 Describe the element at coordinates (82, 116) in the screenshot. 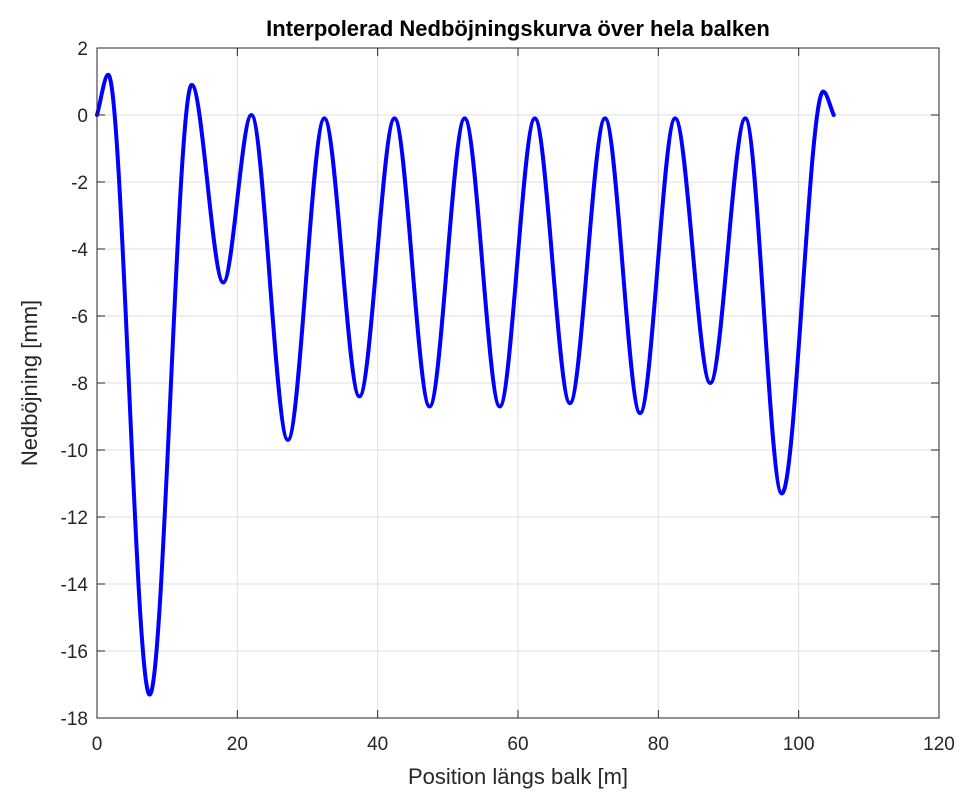

I see `y-tick-label: 0` at that location.